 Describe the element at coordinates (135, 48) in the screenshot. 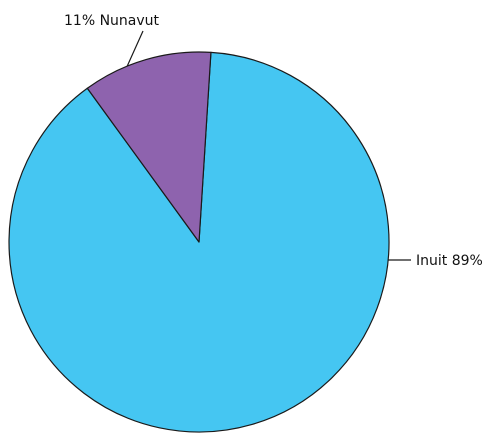

I see `leader-line-nunavut` at that location.